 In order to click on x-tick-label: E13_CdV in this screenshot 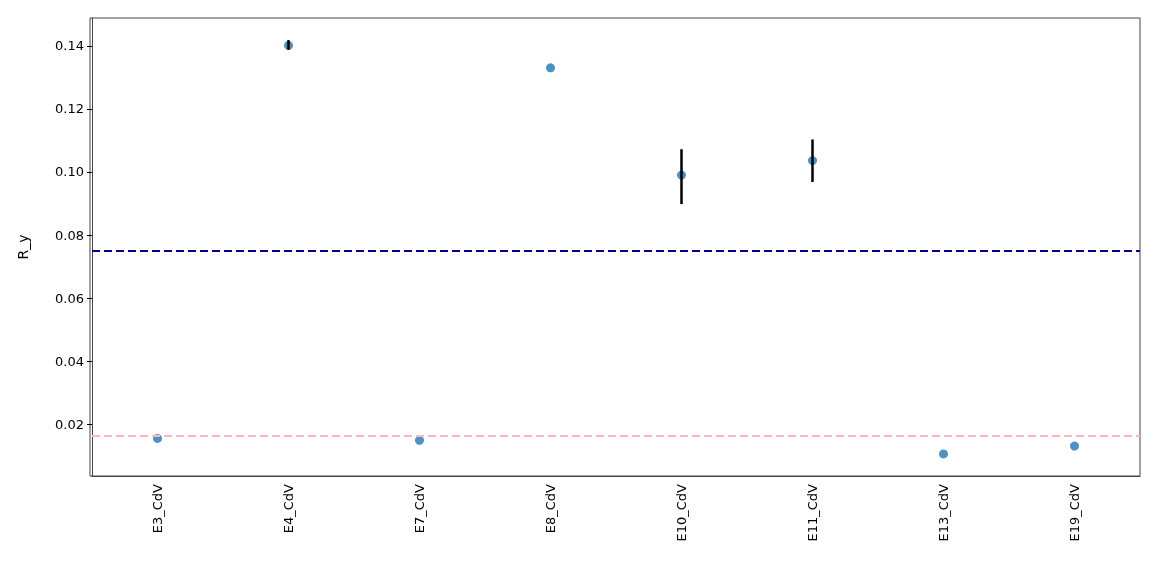, I will do `click(943, 512)`.